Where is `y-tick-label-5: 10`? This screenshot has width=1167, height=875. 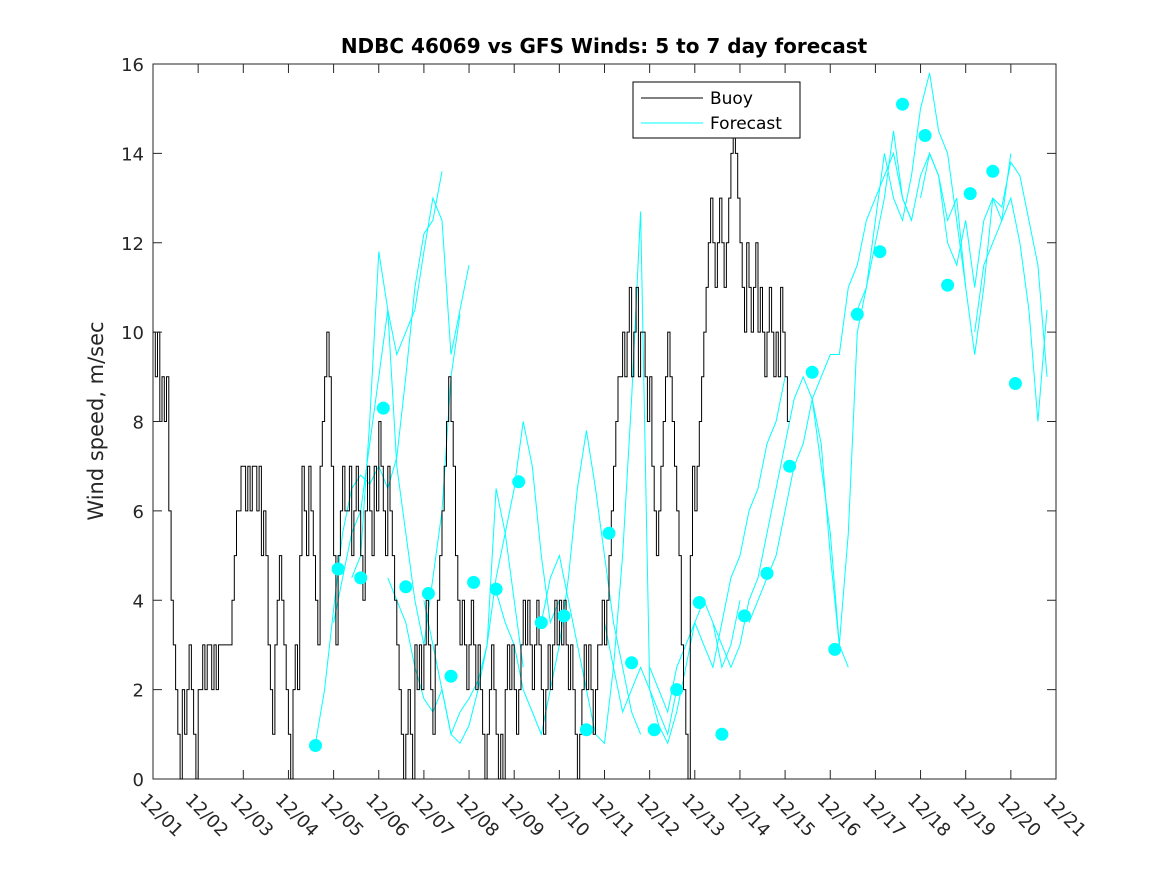 y-tick-label-5: 10 is located at coordinates (132, 333).